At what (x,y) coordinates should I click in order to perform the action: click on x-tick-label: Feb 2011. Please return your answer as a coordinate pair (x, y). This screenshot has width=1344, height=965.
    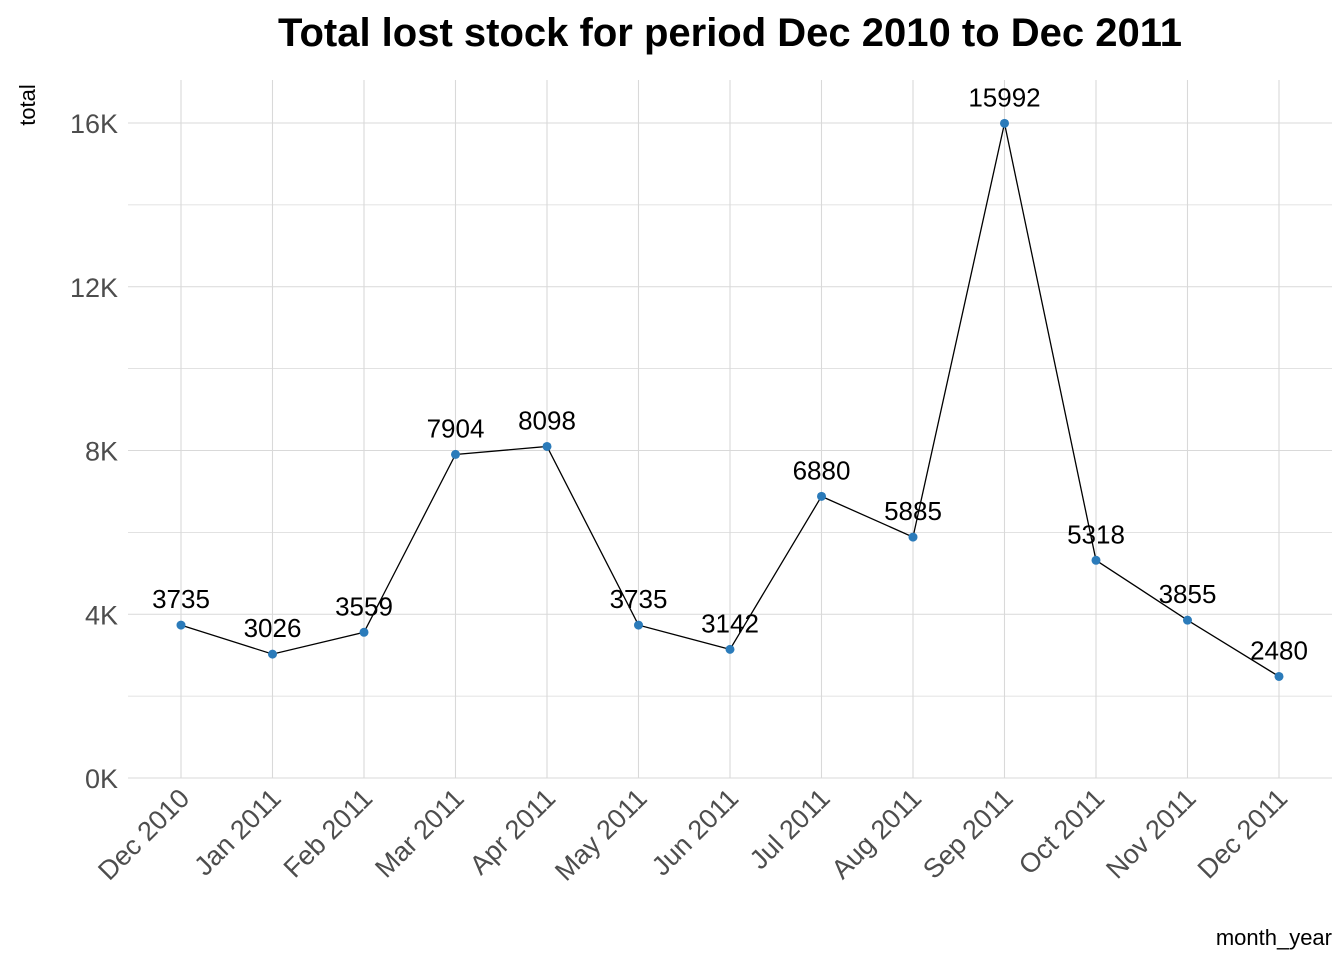
    Looking at the image, I should click on (328, 833).